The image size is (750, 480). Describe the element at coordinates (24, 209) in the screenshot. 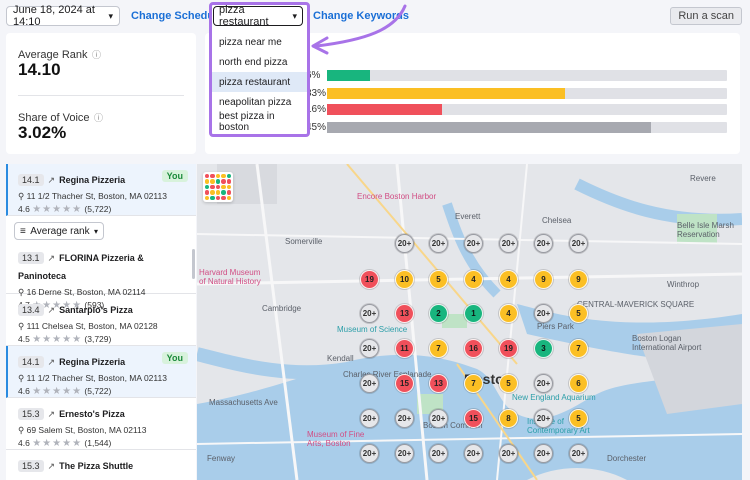

I see `rating-value: 4.6` at that location.